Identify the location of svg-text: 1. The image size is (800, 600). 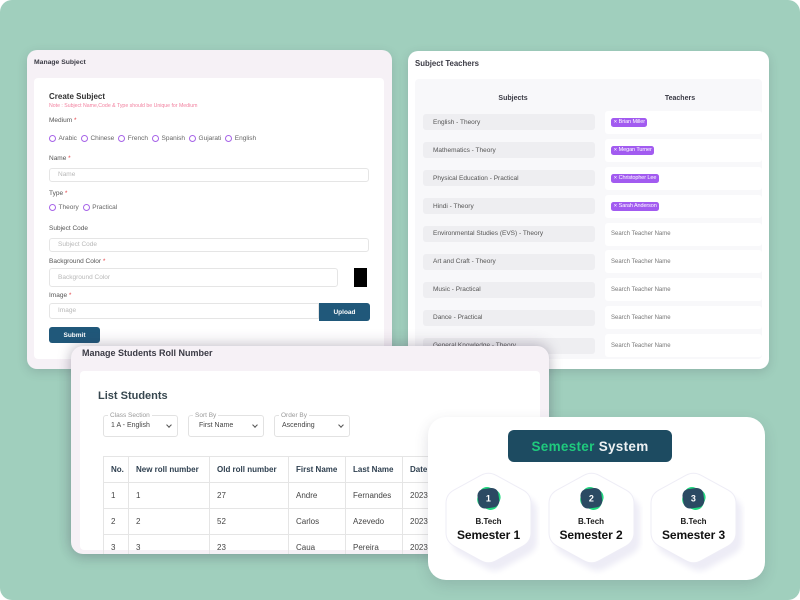
(488, 499).